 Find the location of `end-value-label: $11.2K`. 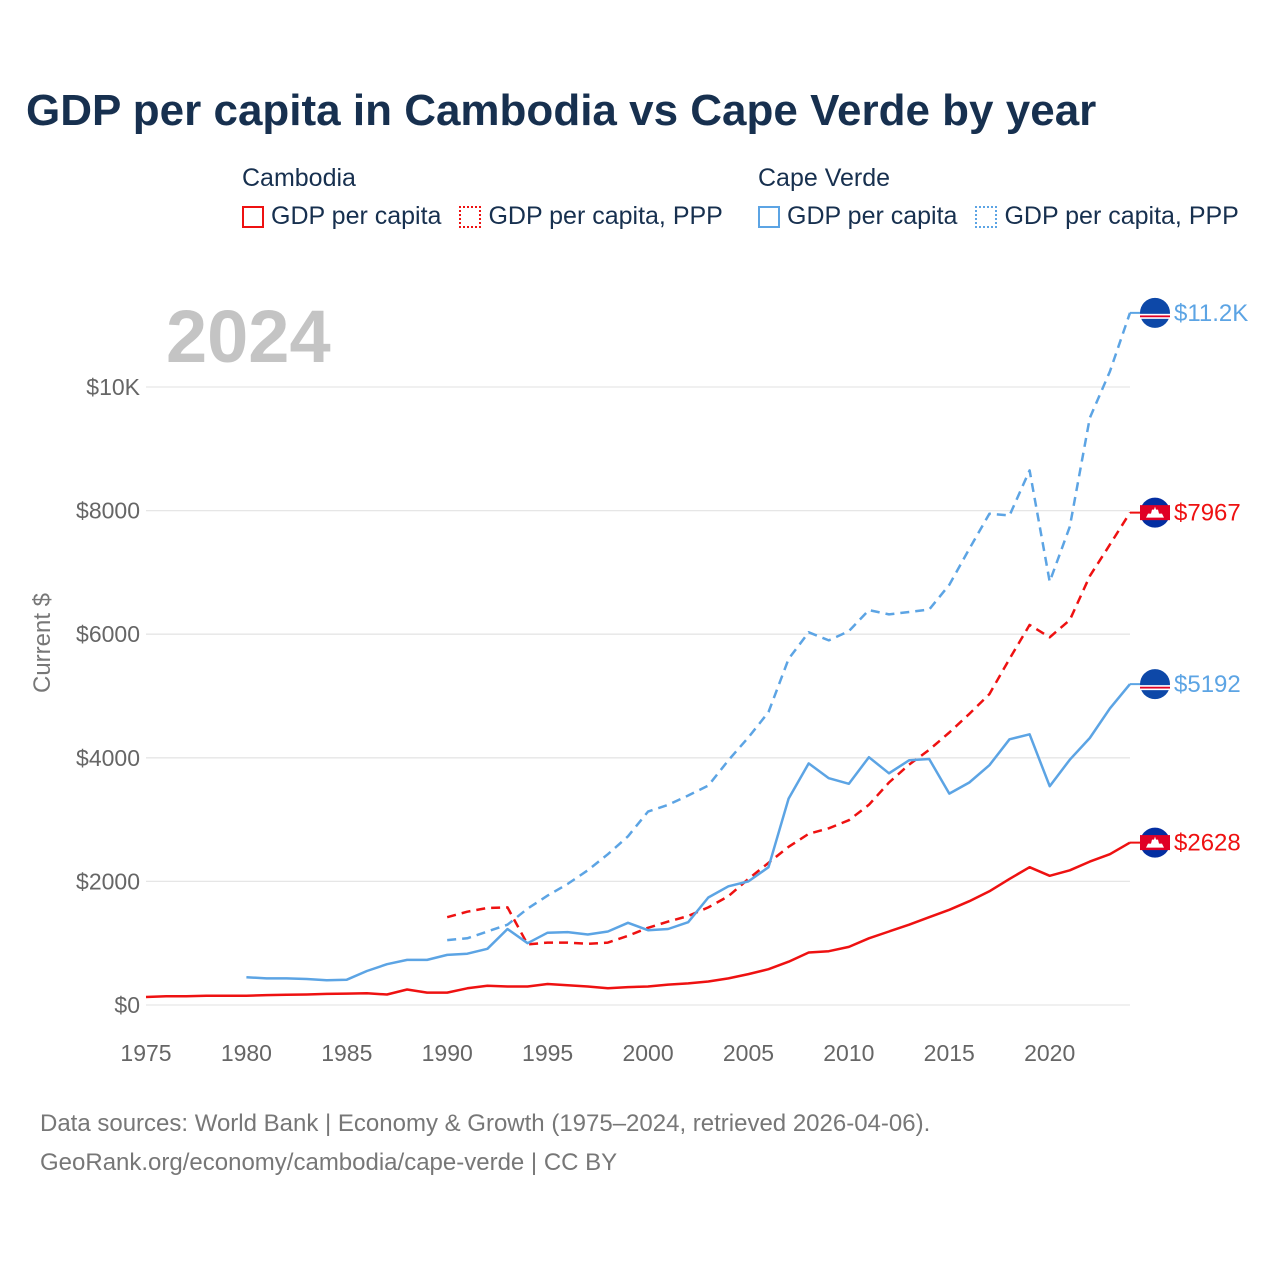

end-value-label: $11.2K is located at coordinates (1211, 313).